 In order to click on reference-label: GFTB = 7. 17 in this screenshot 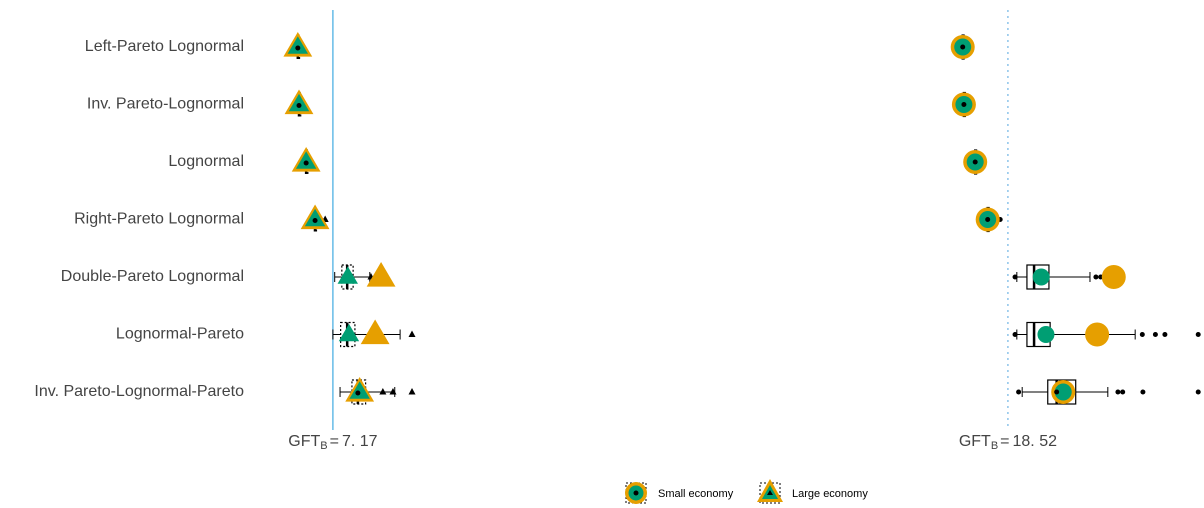, I will do `click(332, 442)`.